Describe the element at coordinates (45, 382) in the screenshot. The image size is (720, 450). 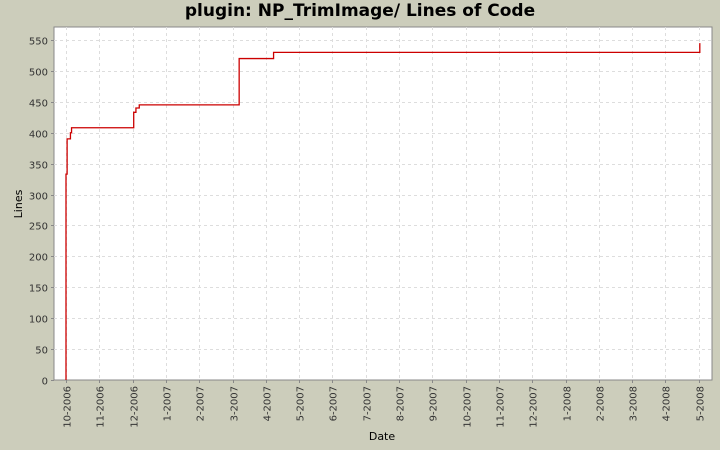
I see `y-tick-label: 0` at that location.